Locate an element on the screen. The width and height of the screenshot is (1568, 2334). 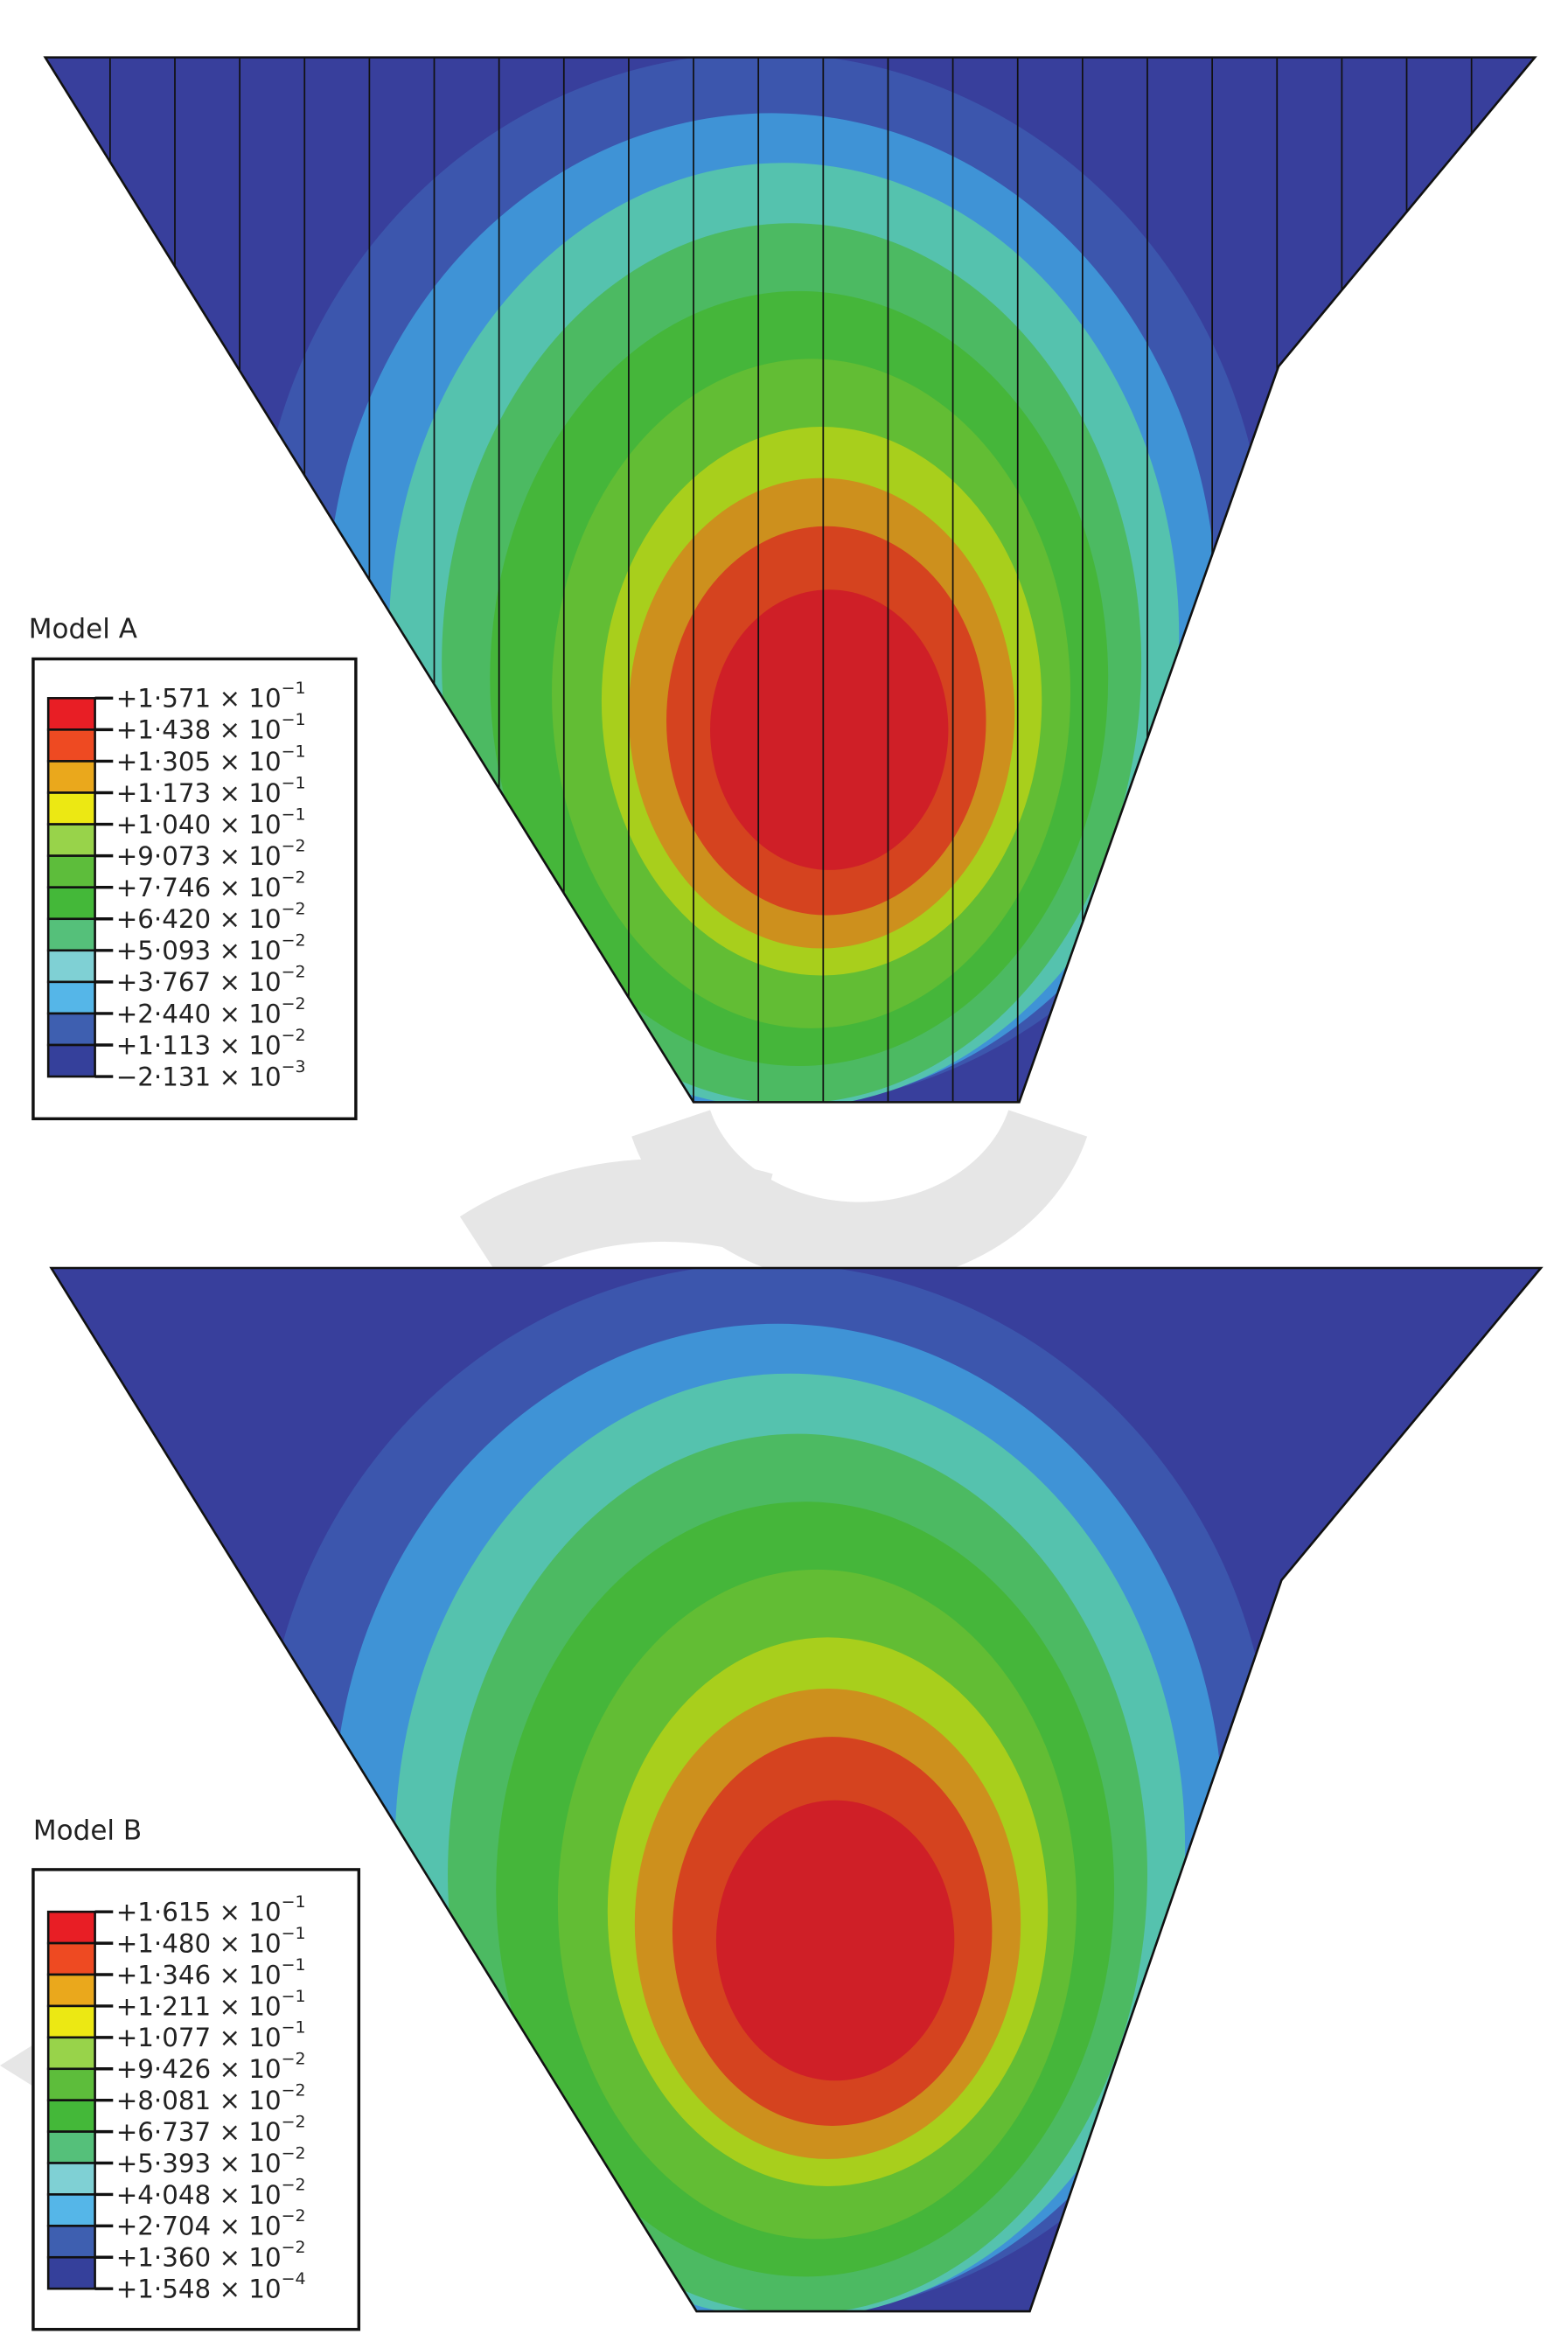
model-b-title: Model B is located at coordinates (87, 1830).